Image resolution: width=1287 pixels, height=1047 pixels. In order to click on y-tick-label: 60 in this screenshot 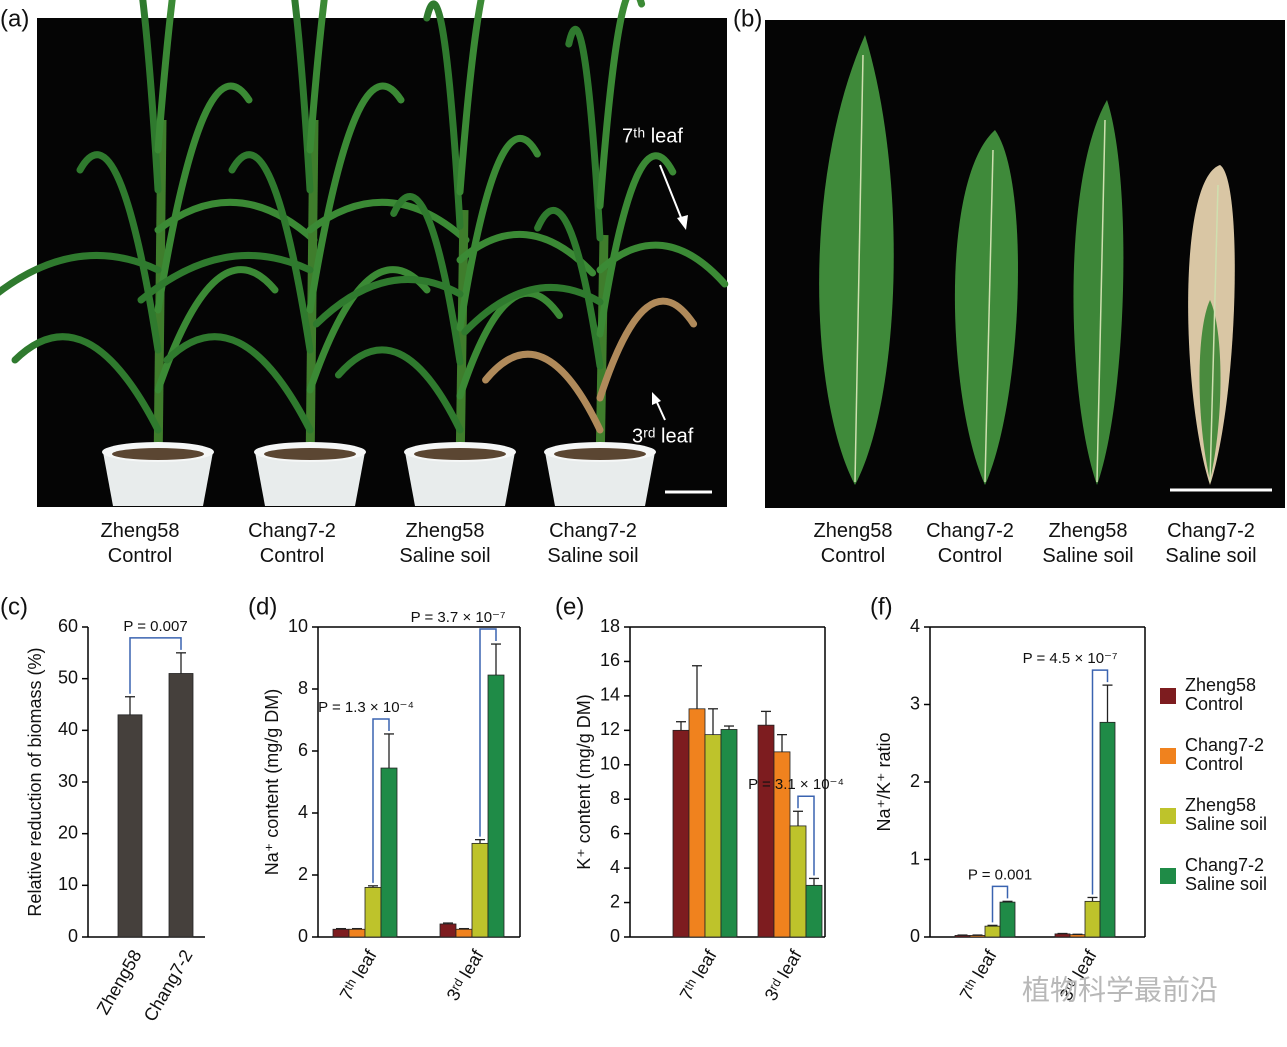, I will do `click(68, 626)`.